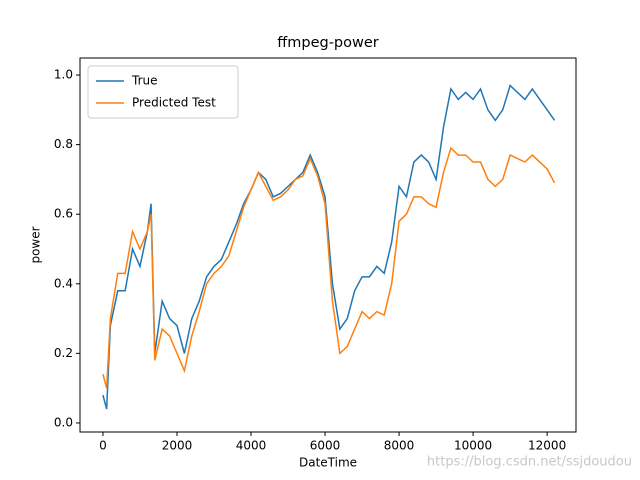 Image resolution: width=640 pixels, height=480 pixels. Describe the element at coordinates (163, 92) in the screenshot. I see `legend-box` at that location.